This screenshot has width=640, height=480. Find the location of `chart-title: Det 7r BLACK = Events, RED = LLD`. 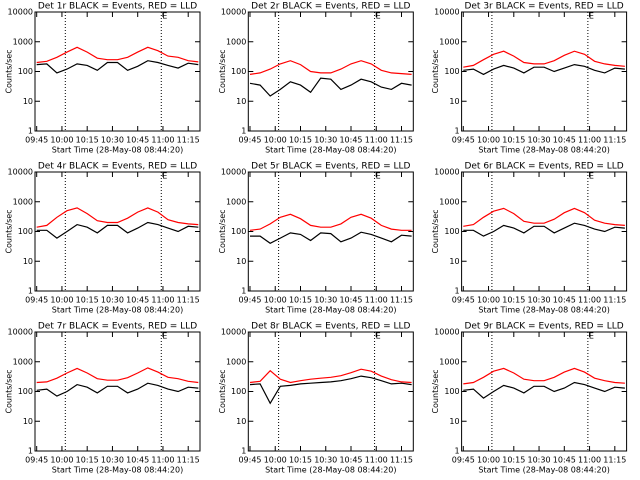

chart-title: Det 7r BLACK = Events, RED = LLD is located at coordinates (117, 327).